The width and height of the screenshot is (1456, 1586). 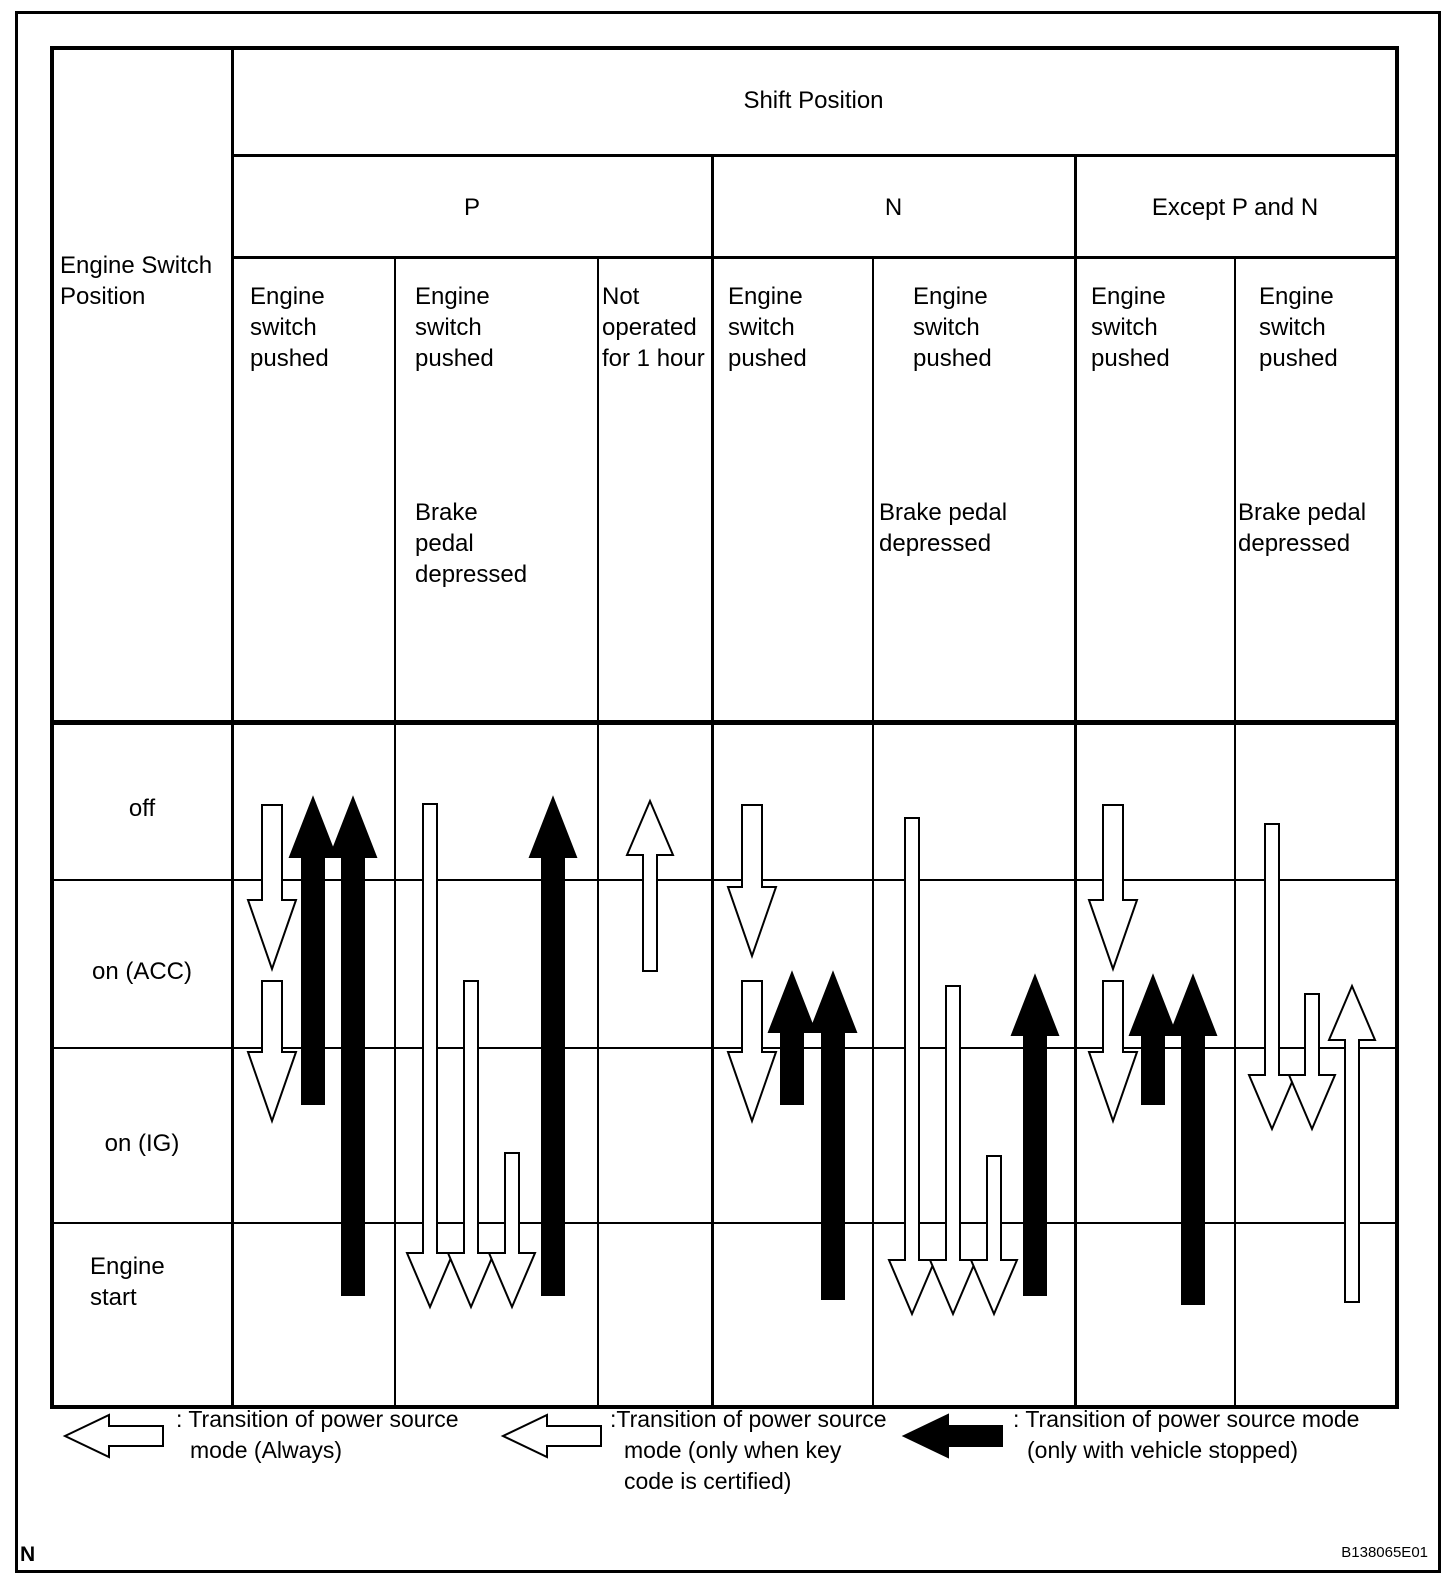 What do you see at coordinates (733, 1450) in the screenshot?
I see `legend-key-line2: mode (only when key` at bounding box center [733, 1450].